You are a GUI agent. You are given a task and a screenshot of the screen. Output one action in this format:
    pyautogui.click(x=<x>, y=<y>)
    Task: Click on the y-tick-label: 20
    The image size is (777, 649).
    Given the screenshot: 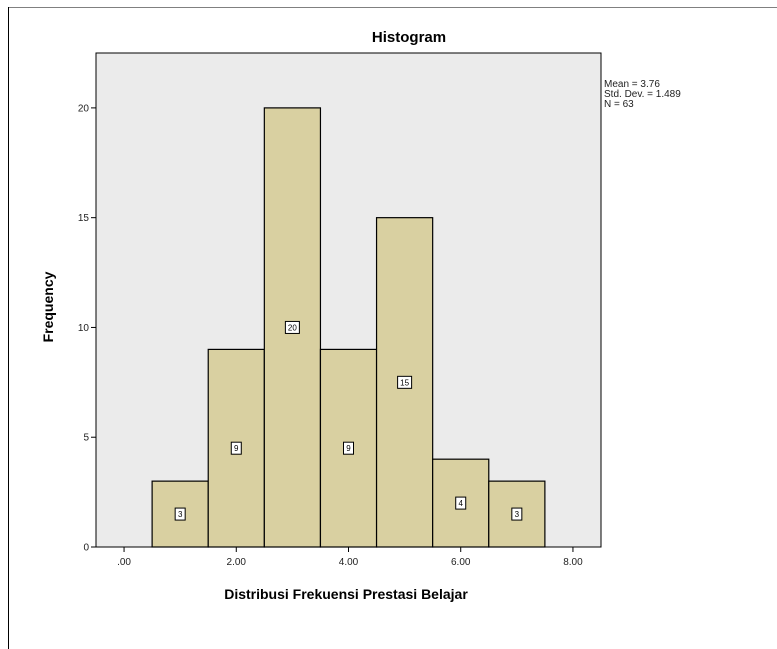 What is the action you would take?
    pyautogui.click(x=84, y=108)
    